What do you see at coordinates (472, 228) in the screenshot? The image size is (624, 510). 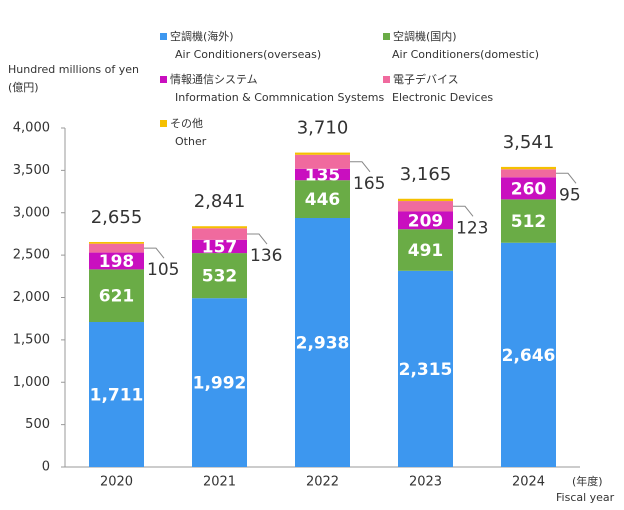 I see `data-label: 123` at bounding box center [472, 228].